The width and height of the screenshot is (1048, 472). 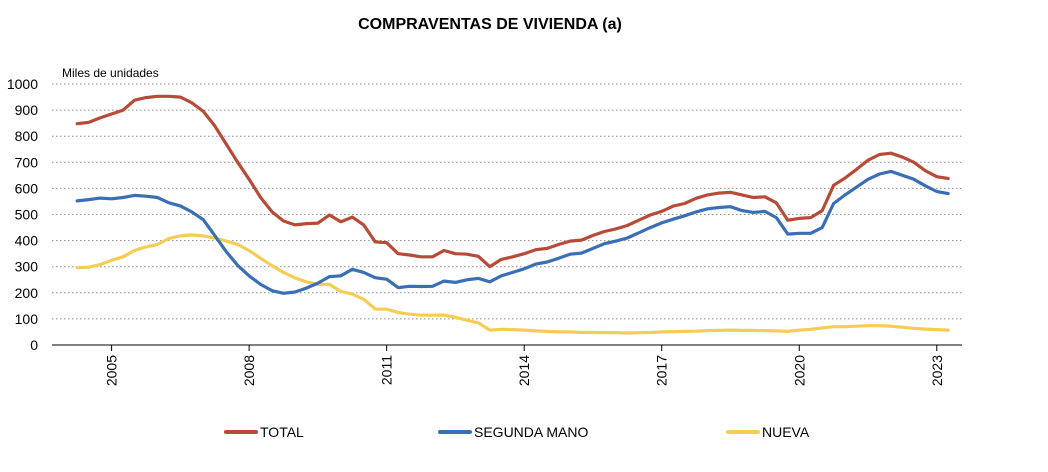 What do you see at coordinates (937, 370) in the screenshot?
I see `x-tick-label: 2023` at bounding box center [937, 370].